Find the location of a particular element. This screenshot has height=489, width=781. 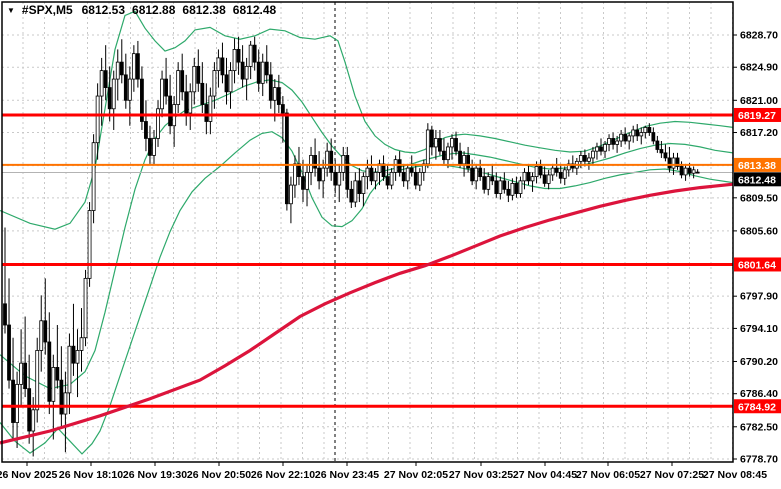

y-axis-label: 6778.70 is located at coordinates (759, 460).